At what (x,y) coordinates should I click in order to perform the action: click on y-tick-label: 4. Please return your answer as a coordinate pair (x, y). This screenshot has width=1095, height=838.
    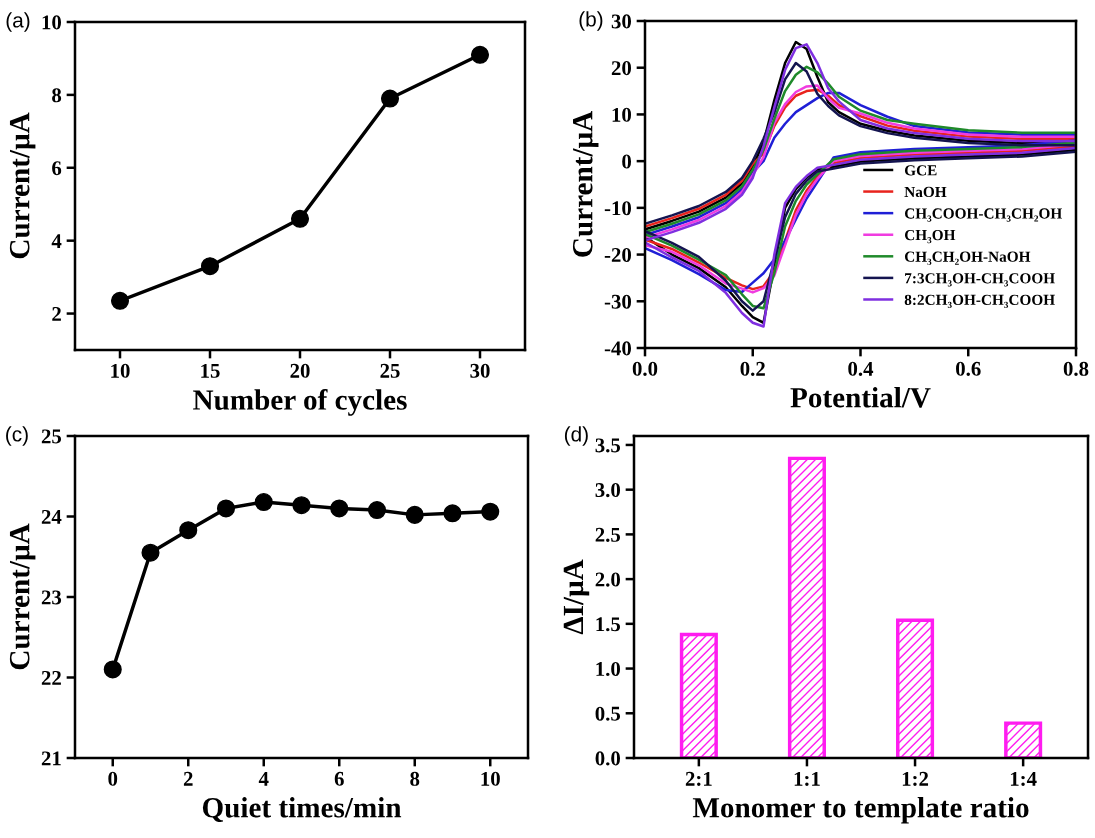
    Looking at the image, I should click on (56, 241).